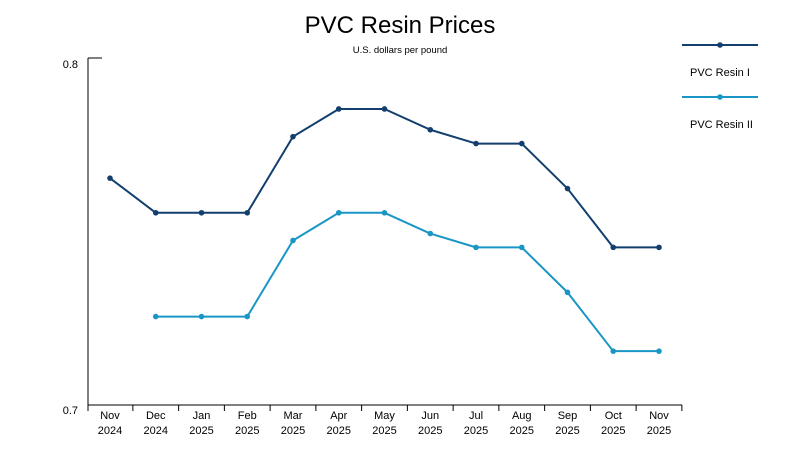 This screenshot has width=800, height=450. Describe the element at coordinates (430, 423) in the screenshot. I see `x-tick-label: Jun 2025` at that location.